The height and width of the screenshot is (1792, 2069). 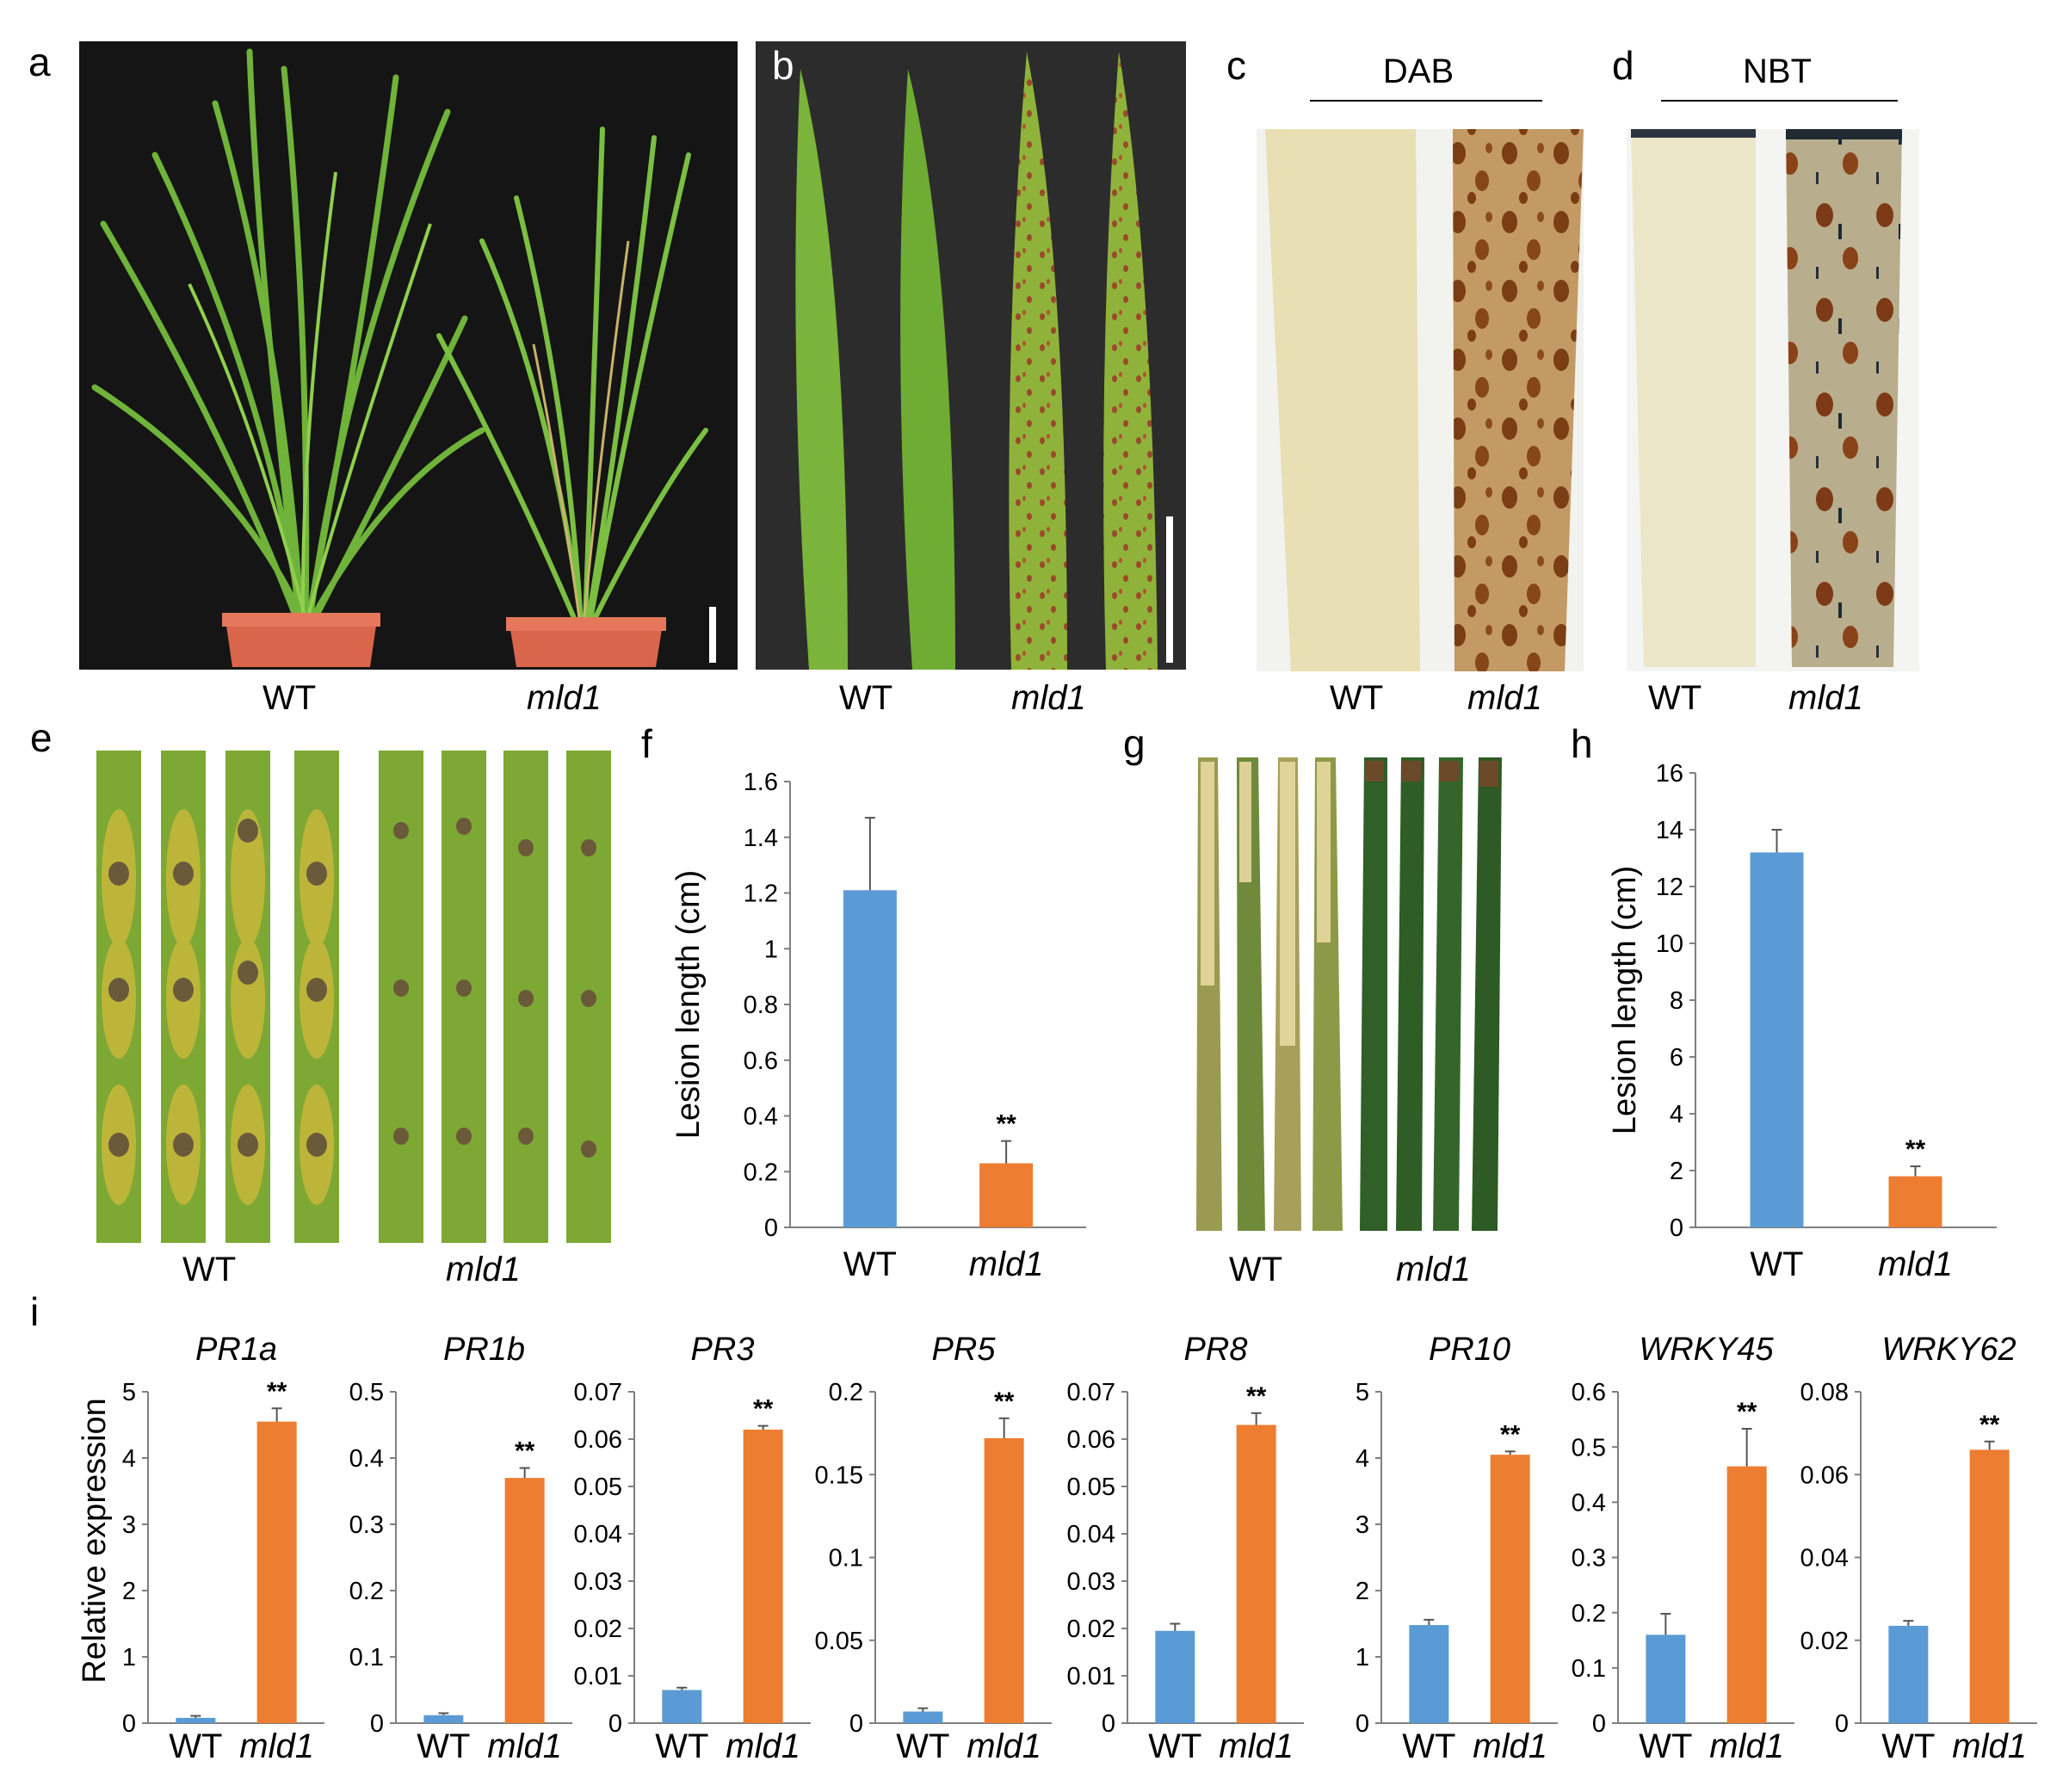 What do you see at coordinates (783, 65) in the screenshot?
I see `panel-letter-b: b` at bounding box center [783, 65].